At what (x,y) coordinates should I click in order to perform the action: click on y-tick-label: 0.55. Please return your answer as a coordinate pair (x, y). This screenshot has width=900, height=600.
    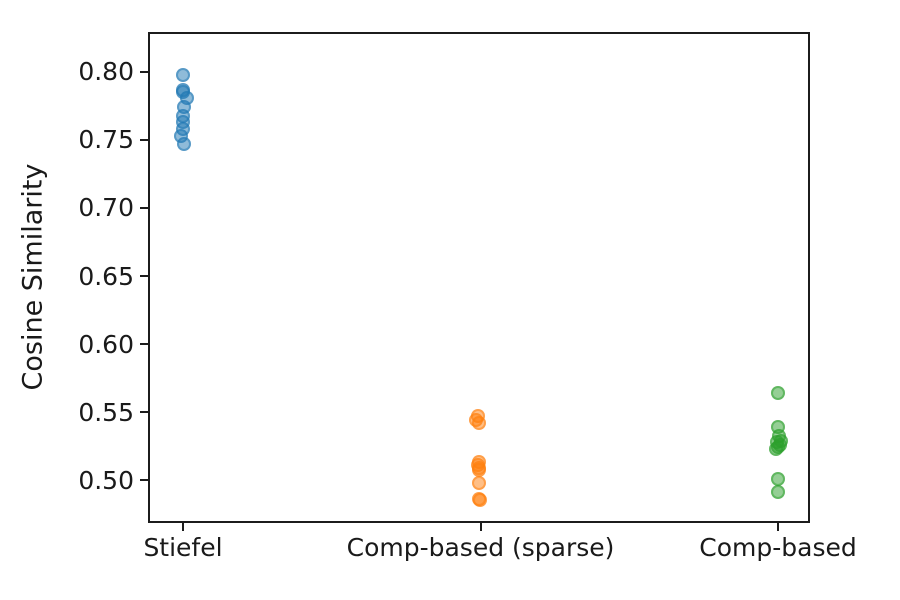
    Looking at the image, I should click on (106, 412).